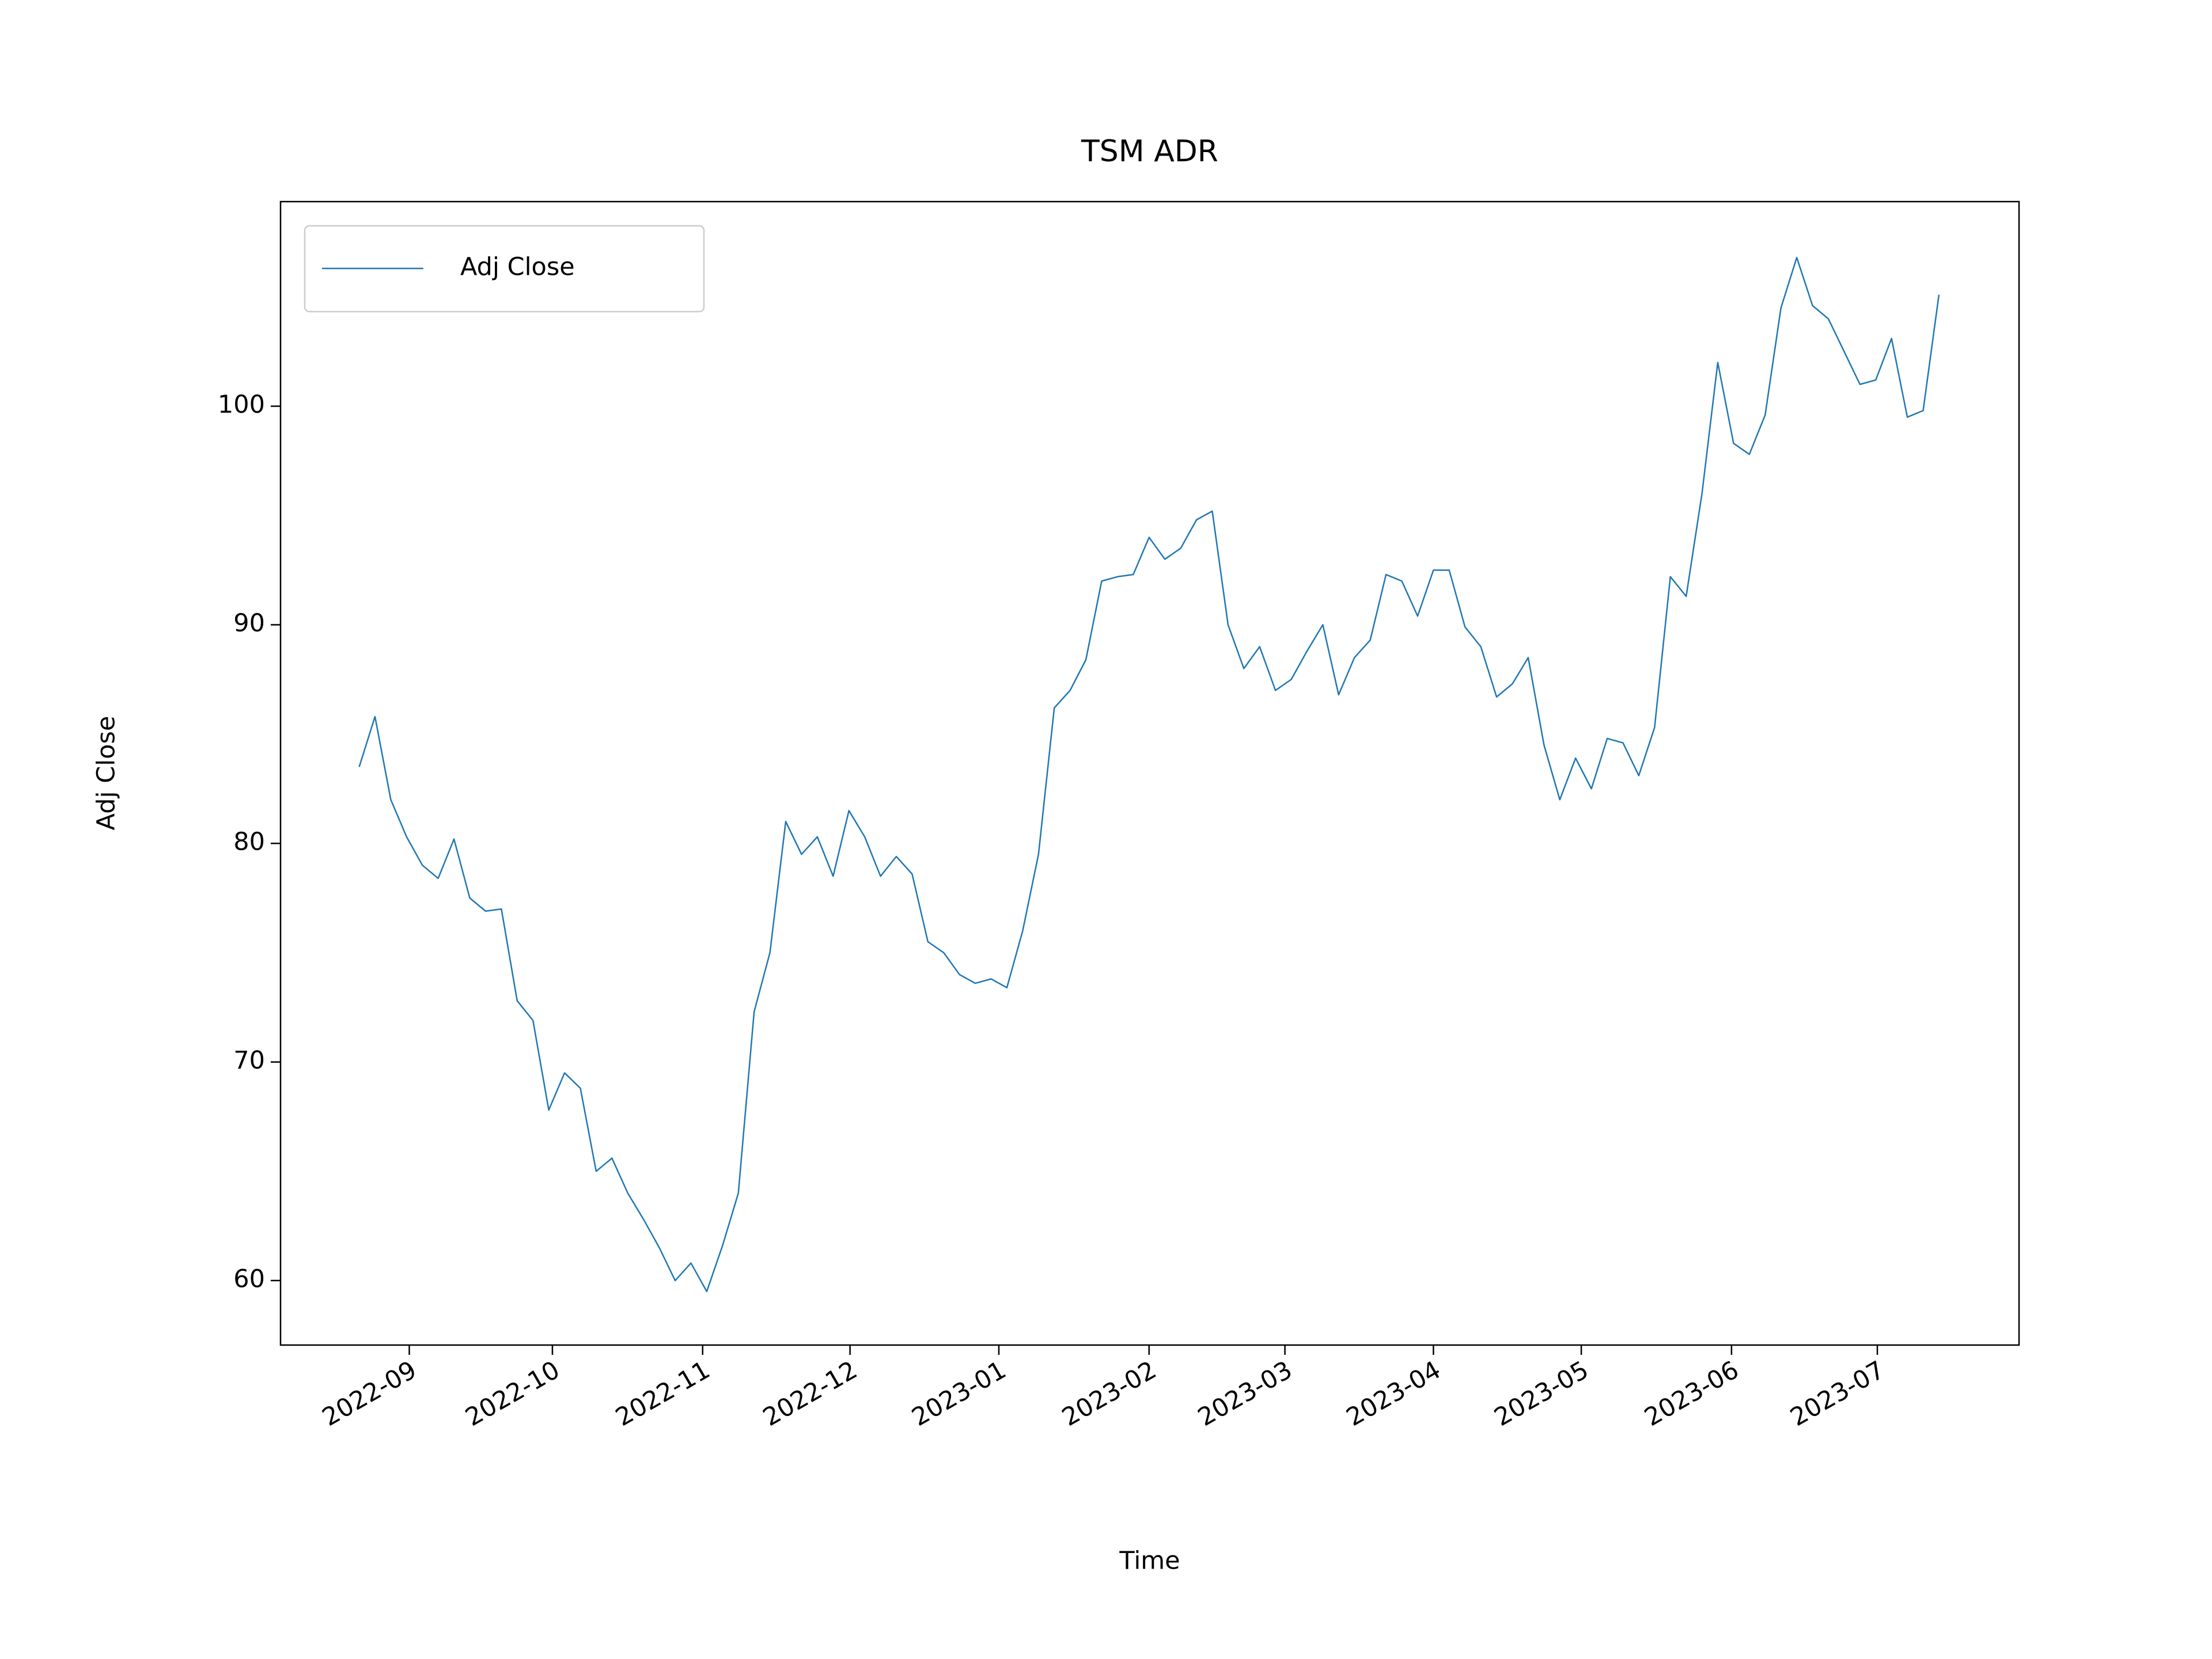  I want to click on y-tick-label: 70, so click(249, 1060).